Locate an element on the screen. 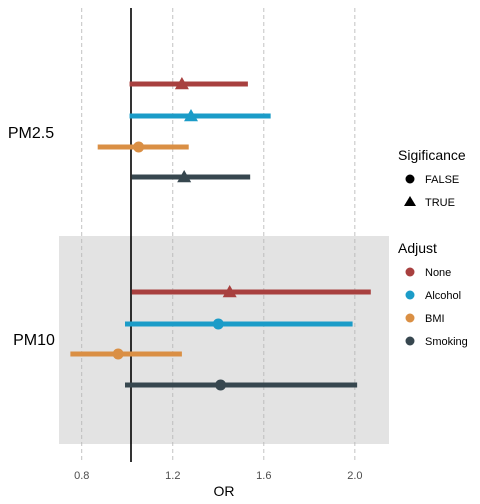 The width and height of the screenshot is (480, 504). x-tick-labels: 0.8 1.2 1.6 2.0 is located at coordinates (218, 476).